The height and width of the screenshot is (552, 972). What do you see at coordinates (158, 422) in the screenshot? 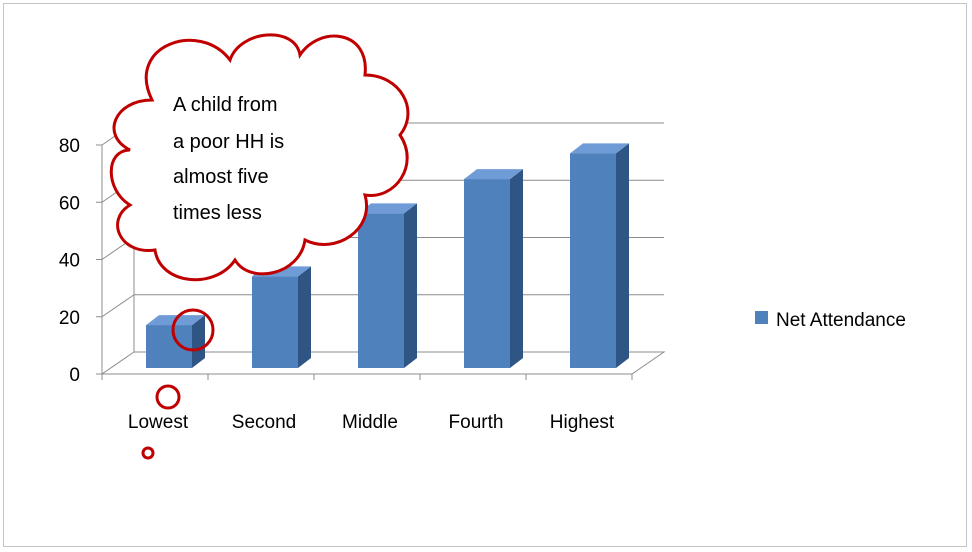
I see `x-tick-label: Lowest` at bounding box center [158, 422].